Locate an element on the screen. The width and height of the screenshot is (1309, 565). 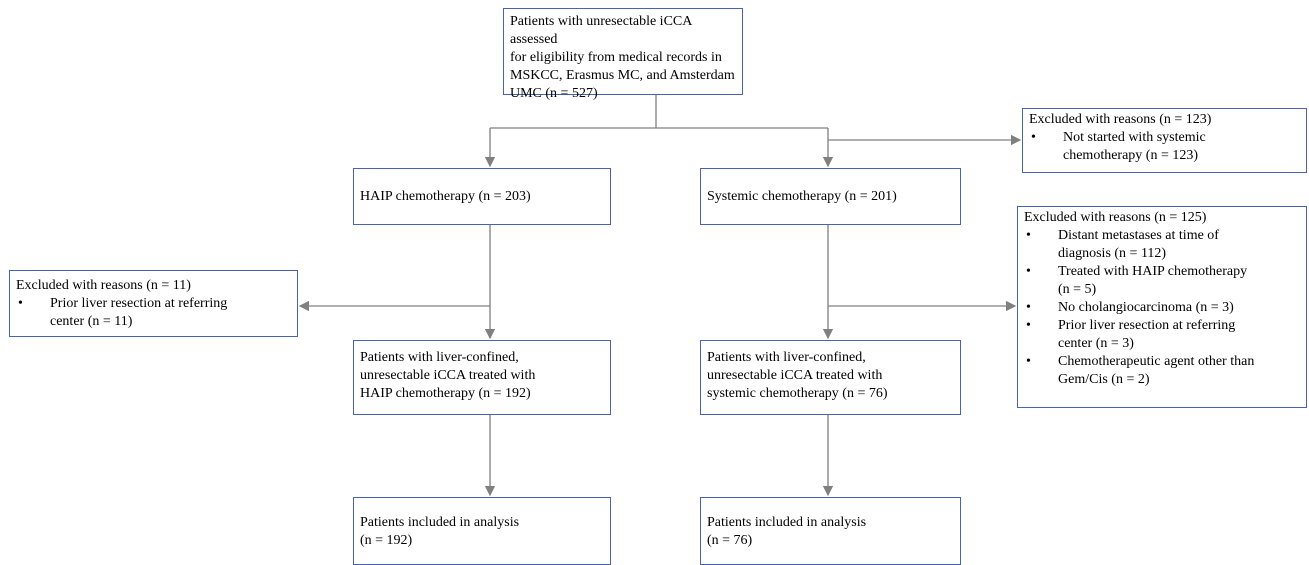
text-line: chemotherapy (n = 123) is located at coordinates (1131, 155).